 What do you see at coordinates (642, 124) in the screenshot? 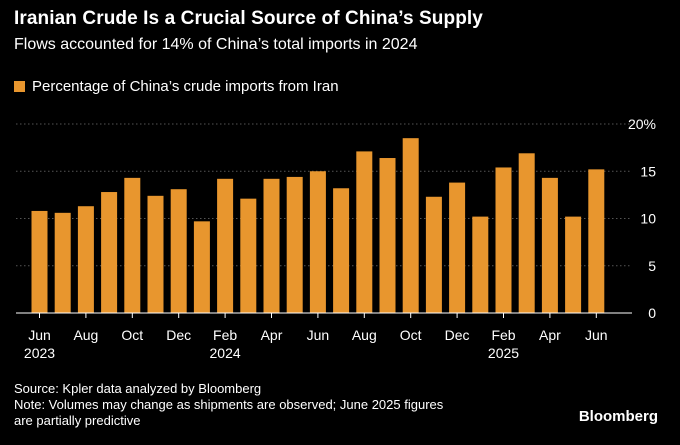
I see `y-tick-label: 20%` at bounding box center [642, 124].